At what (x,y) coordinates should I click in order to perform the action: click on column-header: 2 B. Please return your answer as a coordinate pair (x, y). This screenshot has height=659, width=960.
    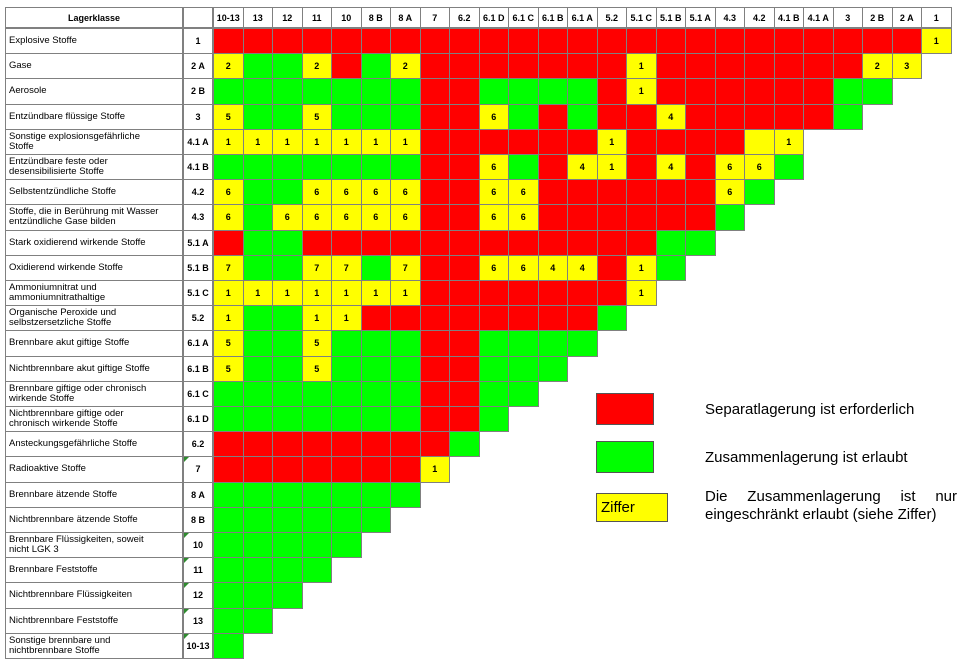
    Looking at the image, I should click on (877, 17).